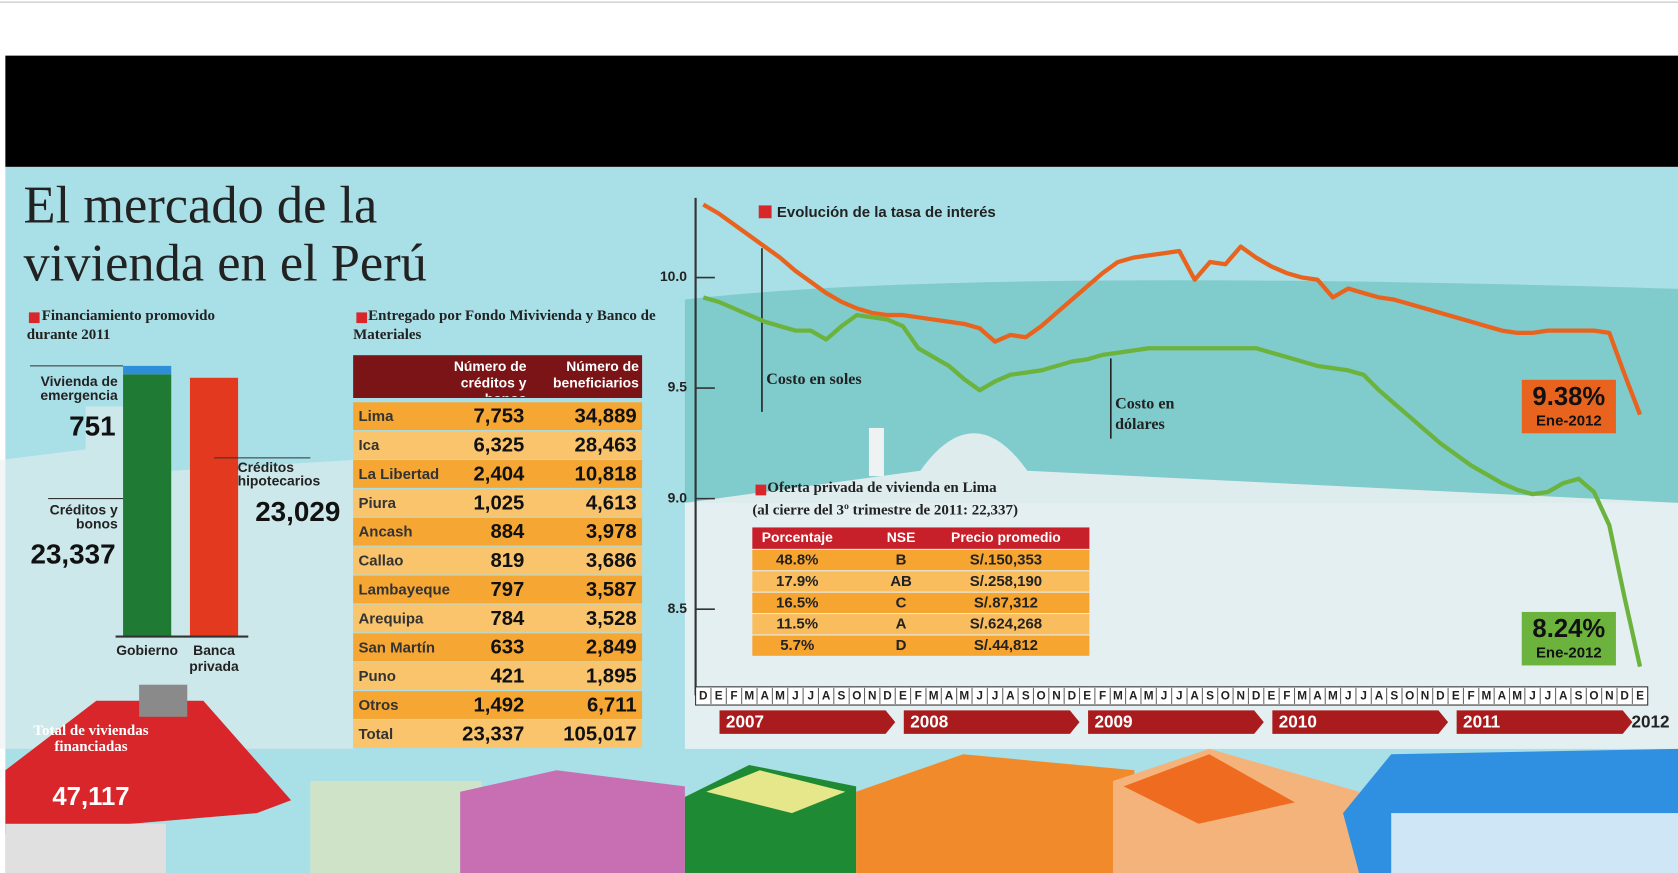 The image size is (1678, 873). Describe the element at coordinates (1568, 397) in the screenshot. I see `end-value-label: 9.38%` at that location.